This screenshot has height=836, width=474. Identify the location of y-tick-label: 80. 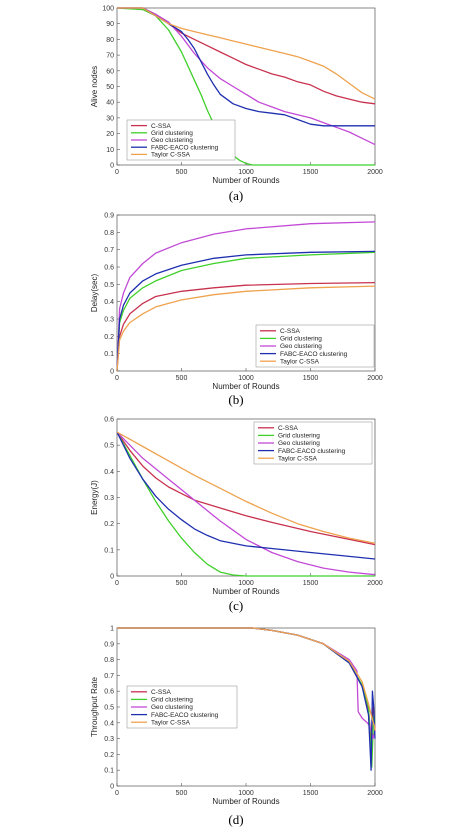
(110, 40).